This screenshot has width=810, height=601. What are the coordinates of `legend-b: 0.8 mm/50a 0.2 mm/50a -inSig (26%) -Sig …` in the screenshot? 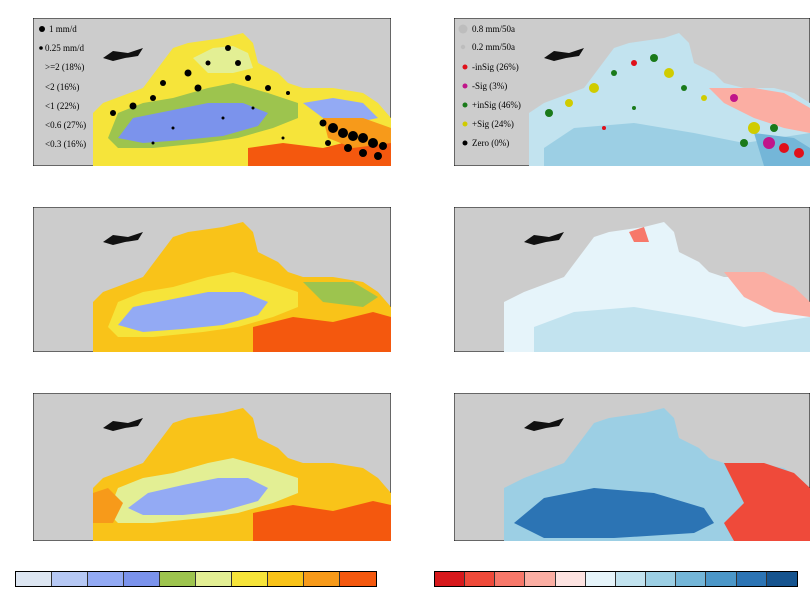 It's located at (489, 86).